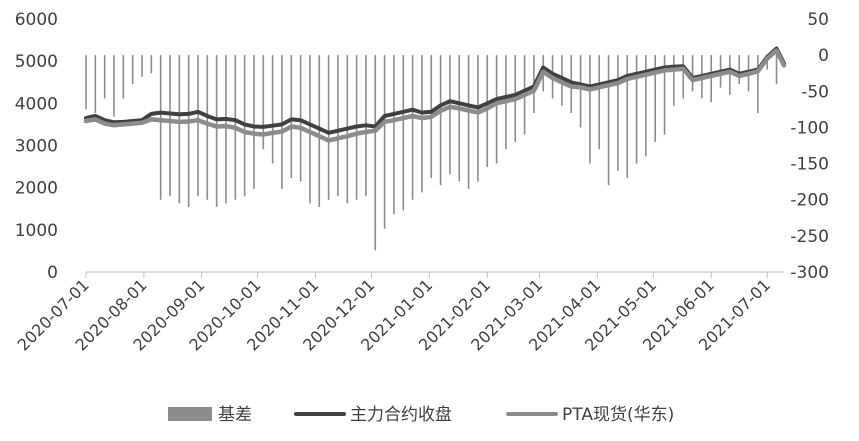 This screenshot has width=859, height=441. I want to click on y-left-tick-label: 6000, so click(36, 20).